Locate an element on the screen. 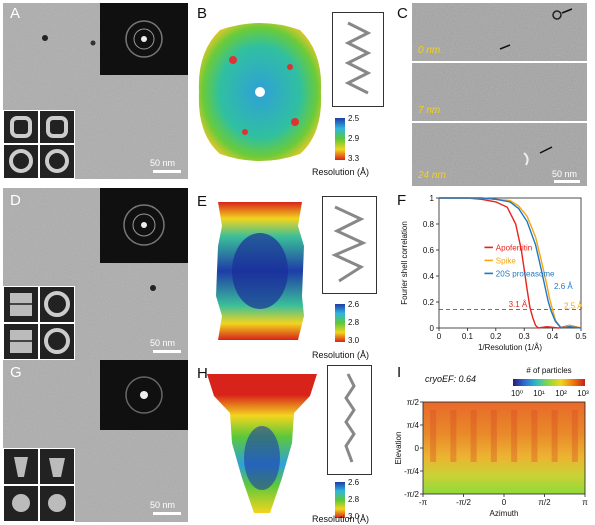  scalebar-g is located at coordinates (167, 513).